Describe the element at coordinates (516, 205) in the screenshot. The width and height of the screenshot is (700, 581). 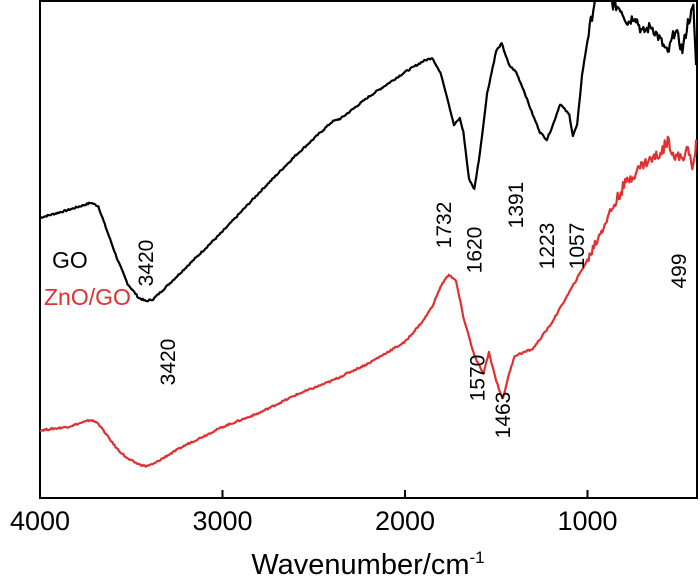
I see `peak-label: 1391` at that location.